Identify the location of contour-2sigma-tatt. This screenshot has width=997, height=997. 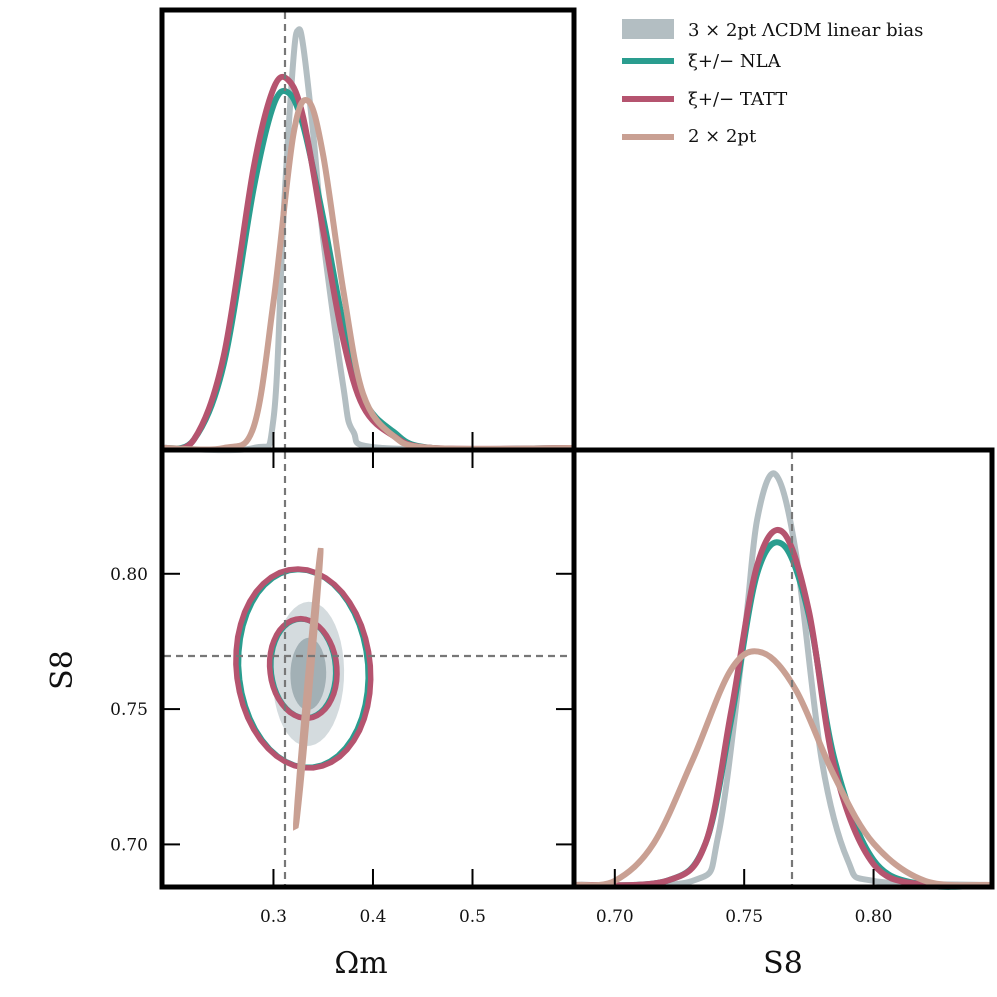
(303, 668).